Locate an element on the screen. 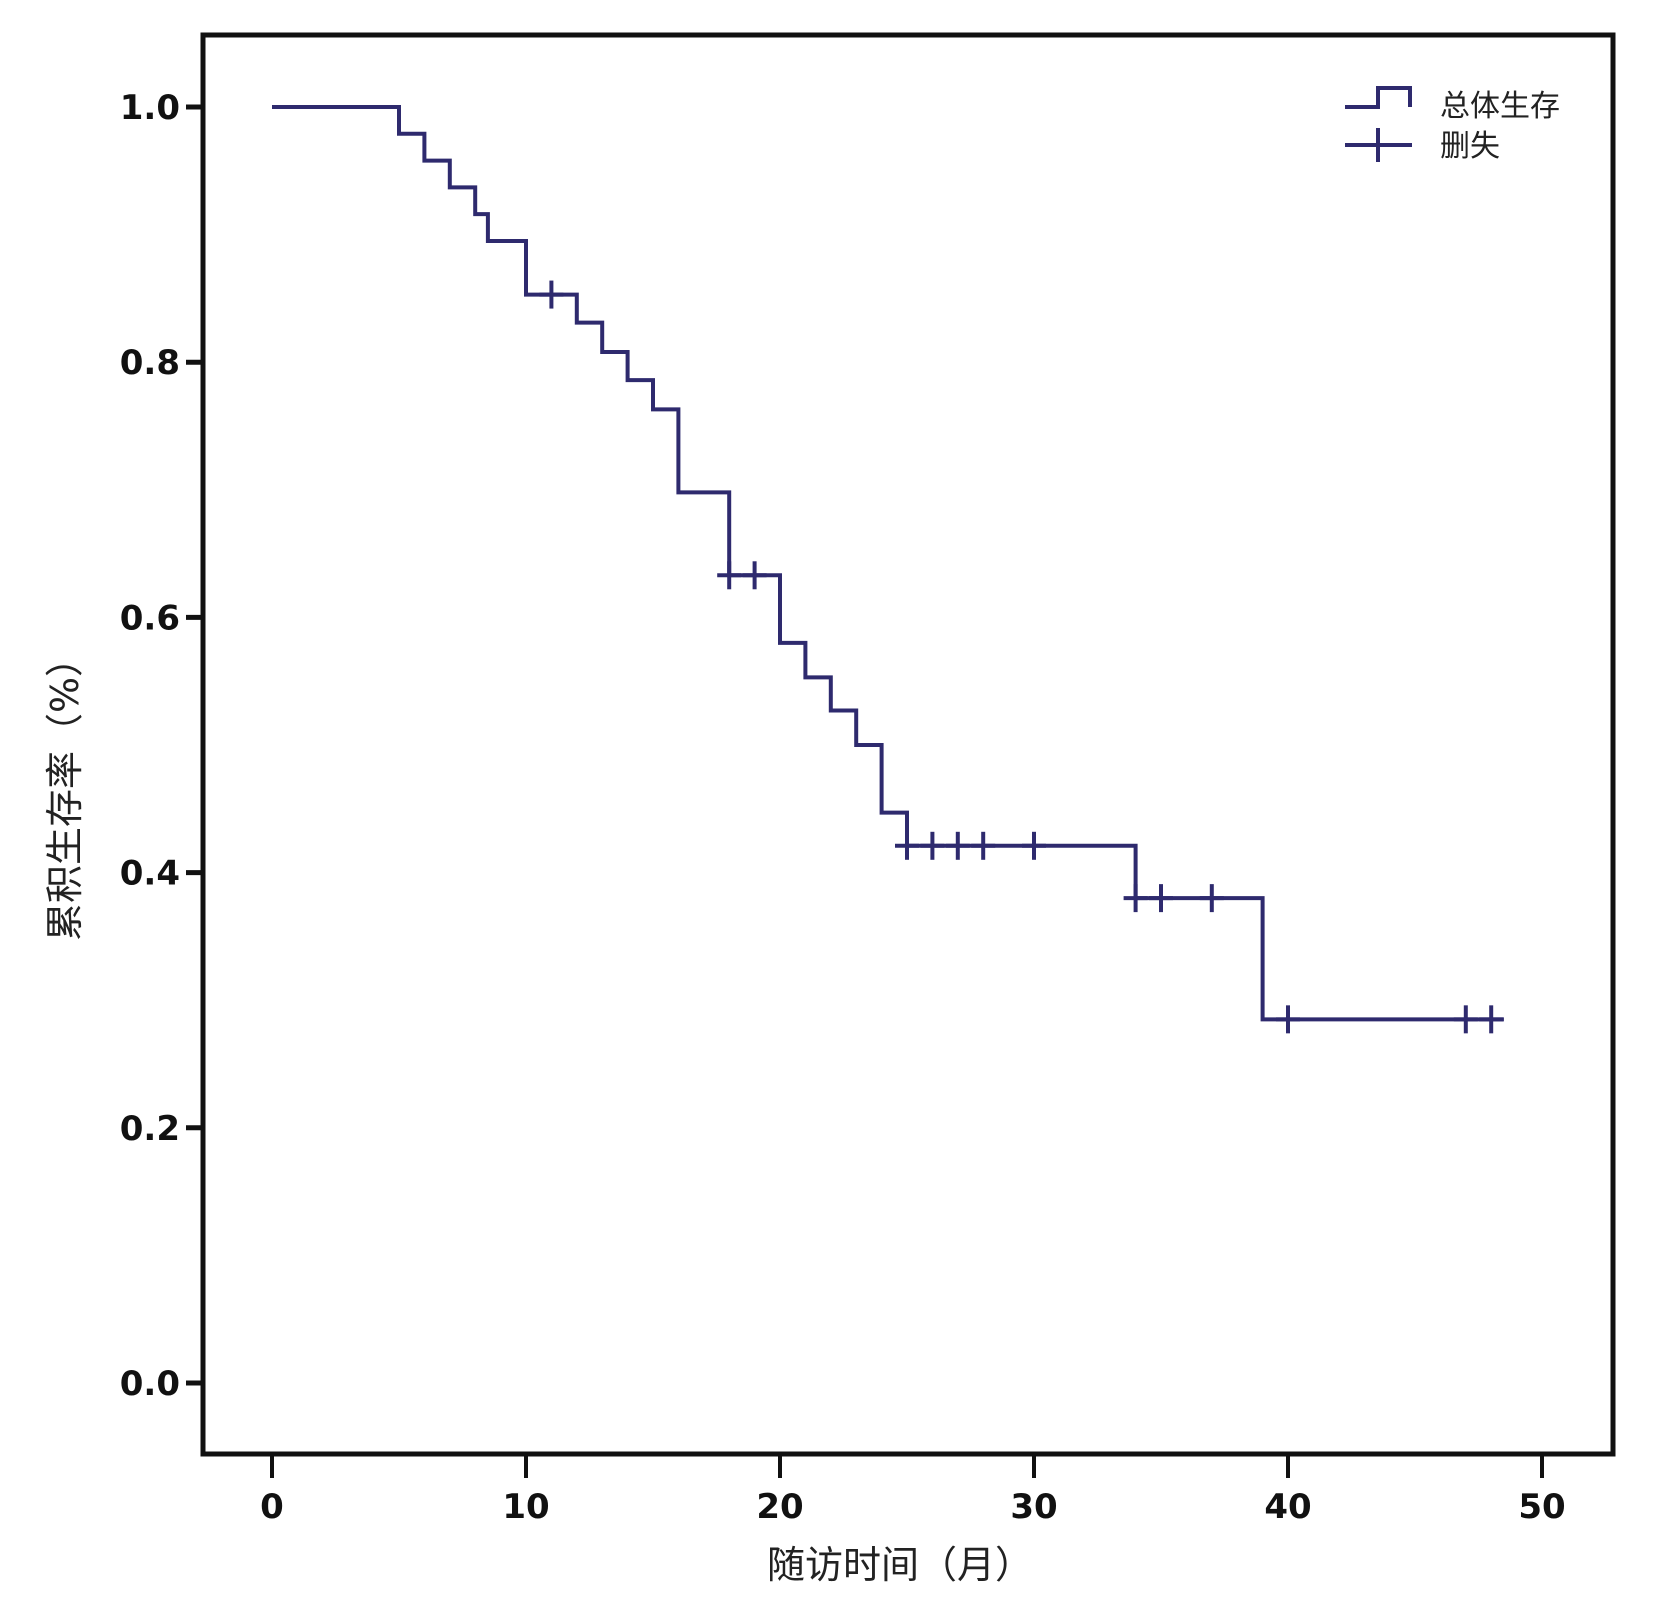 The height and width of the screenshot is (1620, 1654). x-tick-label: 50 is located at coordinates (1541, 1507).